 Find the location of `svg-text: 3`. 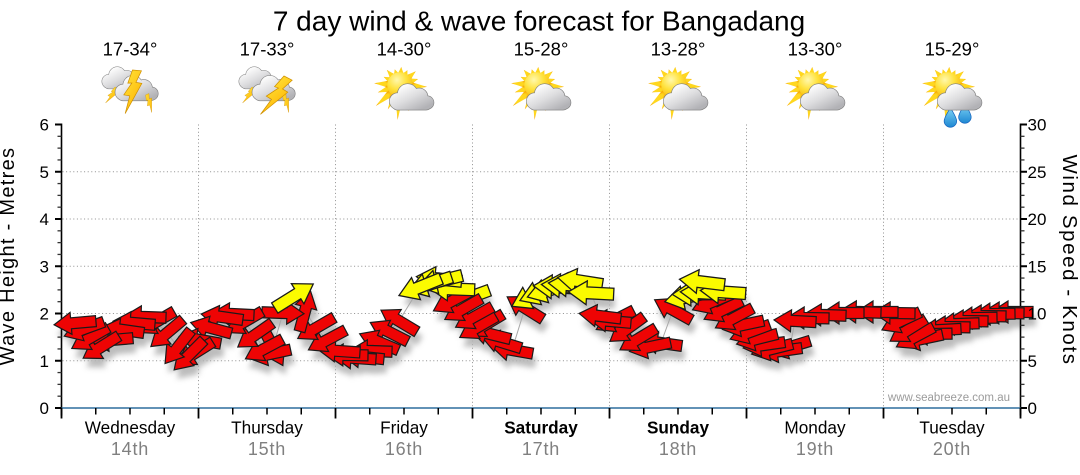

svg-text: 3 is located at coordinates (44, 266).